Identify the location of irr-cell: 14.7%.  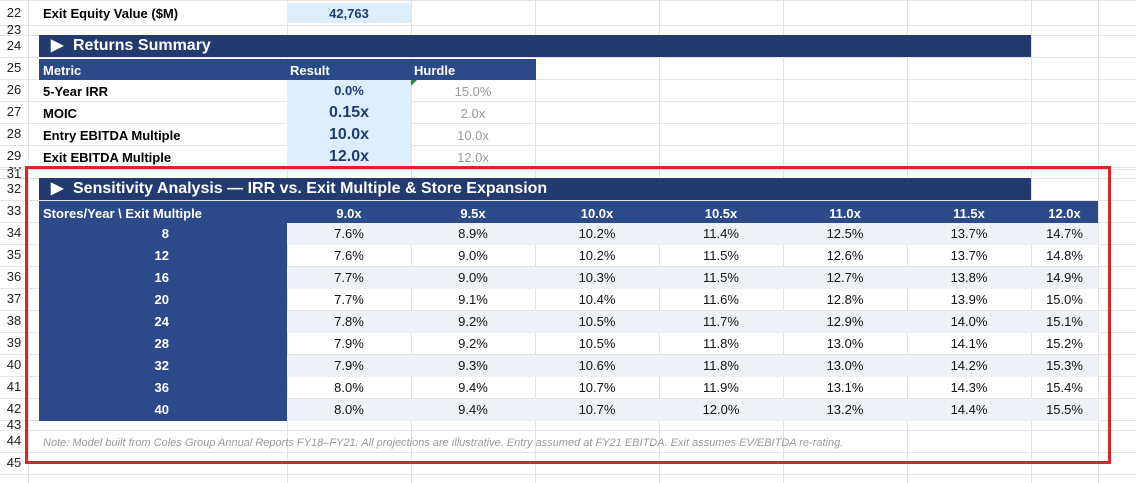
(1064, 234).